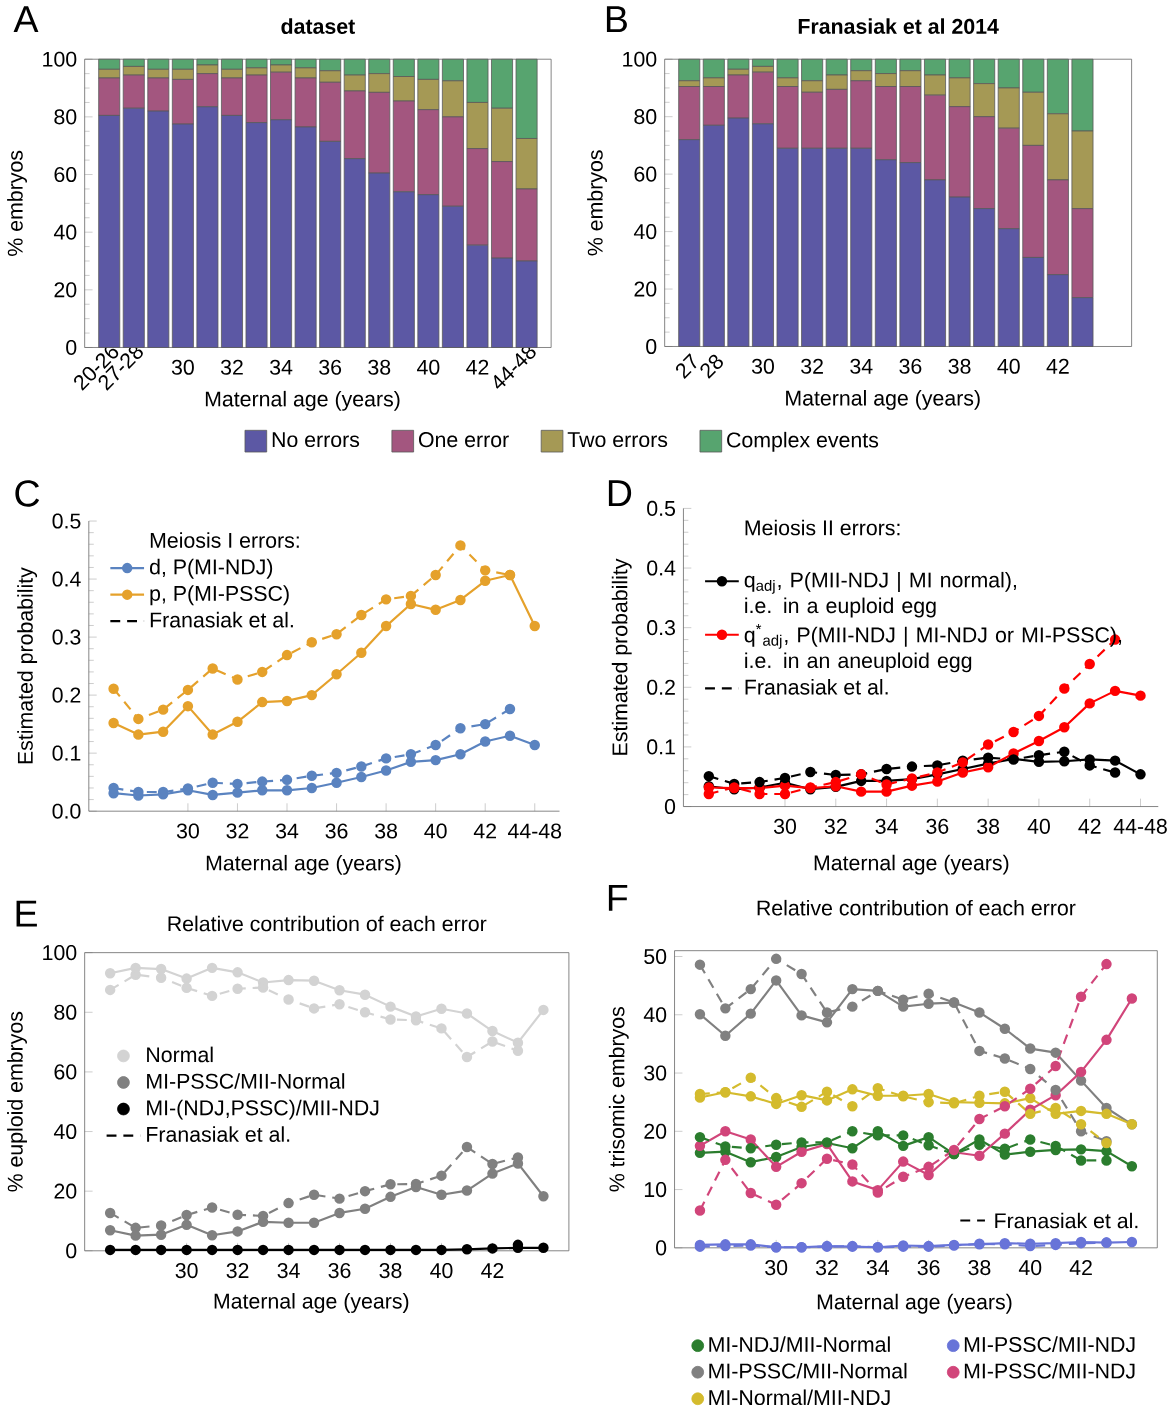 The image size is (1170, 1416). Describe the element at coordinates (655, 956) in the screenshot. I see `y-tick-label: 50` at that location.